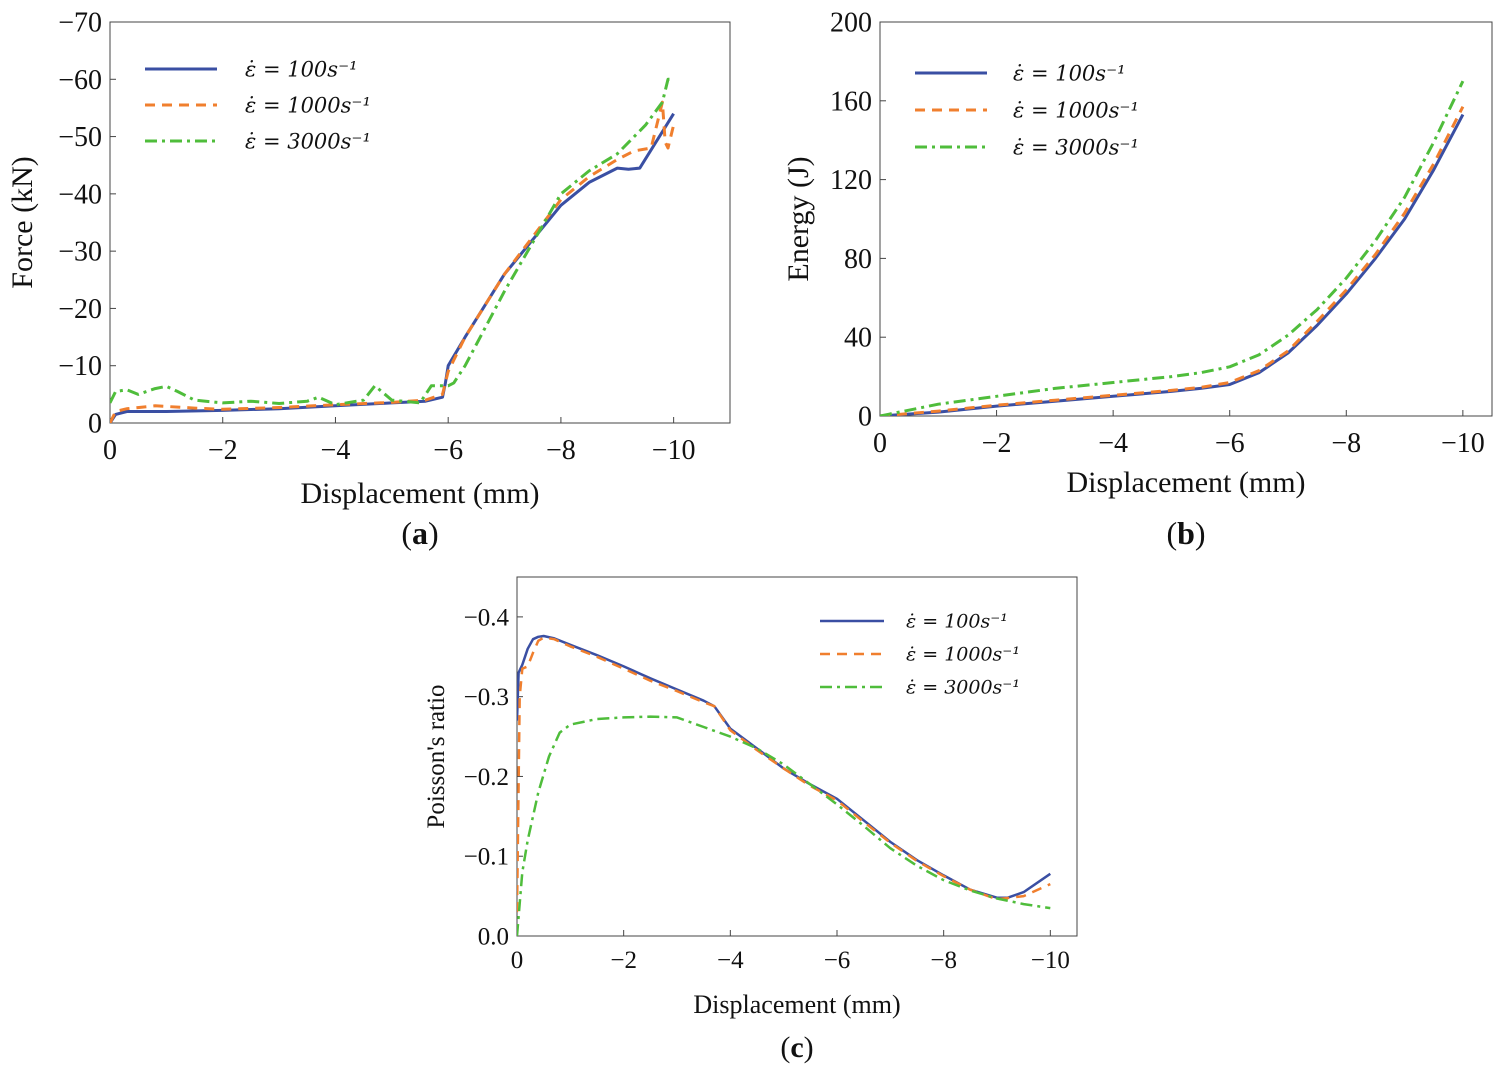 This screenshot has height=1068, width=1505. What do you see at coordinates (22, 222) in the screenshot?
I see `y-axis-label: Force (kN)` at bounding box center [22, 222].